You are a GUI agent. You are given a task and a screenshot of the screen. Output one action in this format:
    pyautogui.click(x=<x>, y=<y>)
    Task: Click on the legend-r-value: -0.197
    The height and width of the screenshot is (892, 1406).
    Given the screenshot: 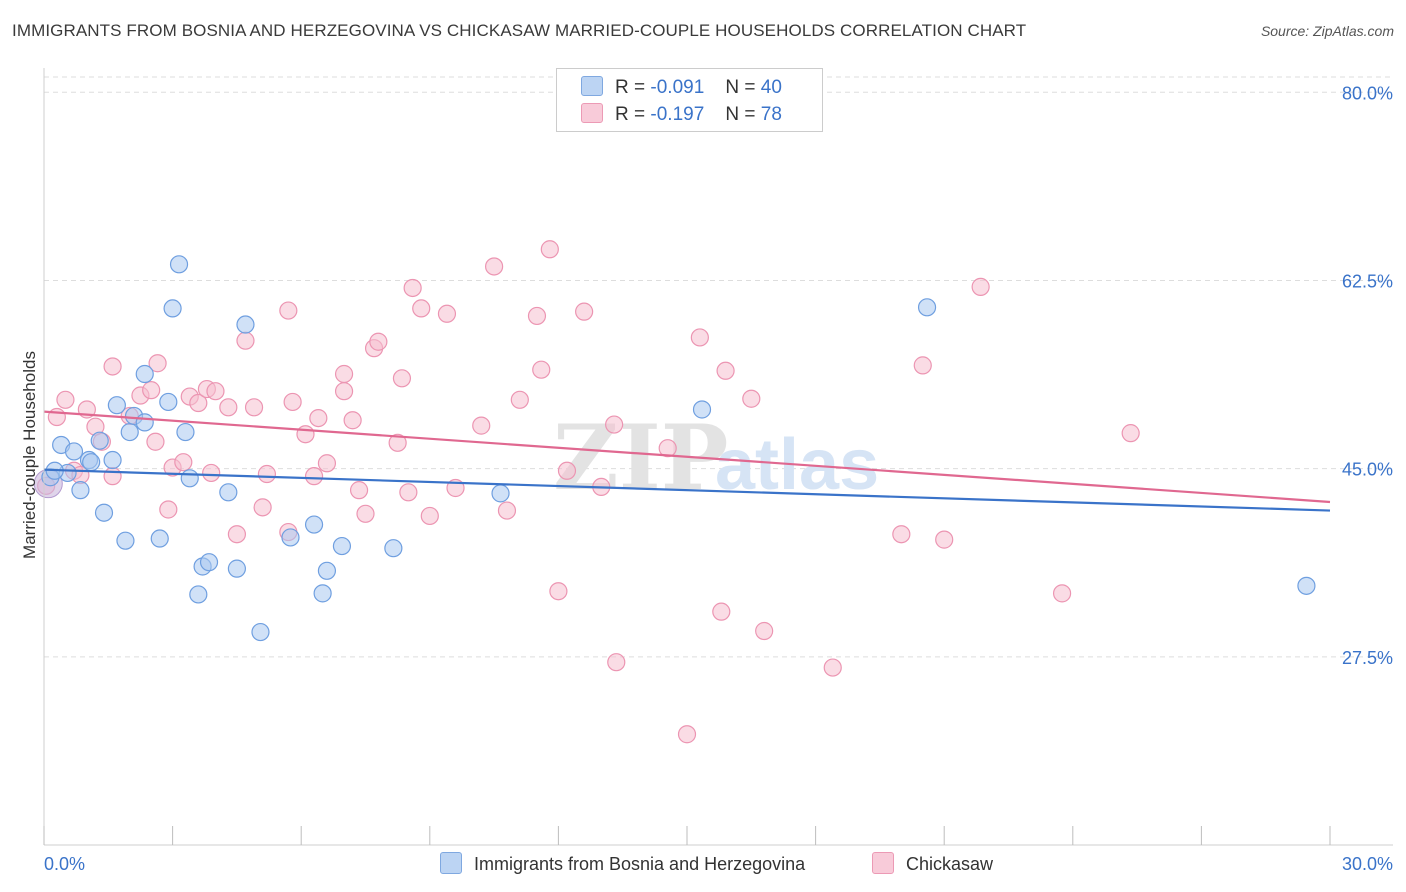 What is the action you would take?
    pyautogui.click(x=677, y=114)
    